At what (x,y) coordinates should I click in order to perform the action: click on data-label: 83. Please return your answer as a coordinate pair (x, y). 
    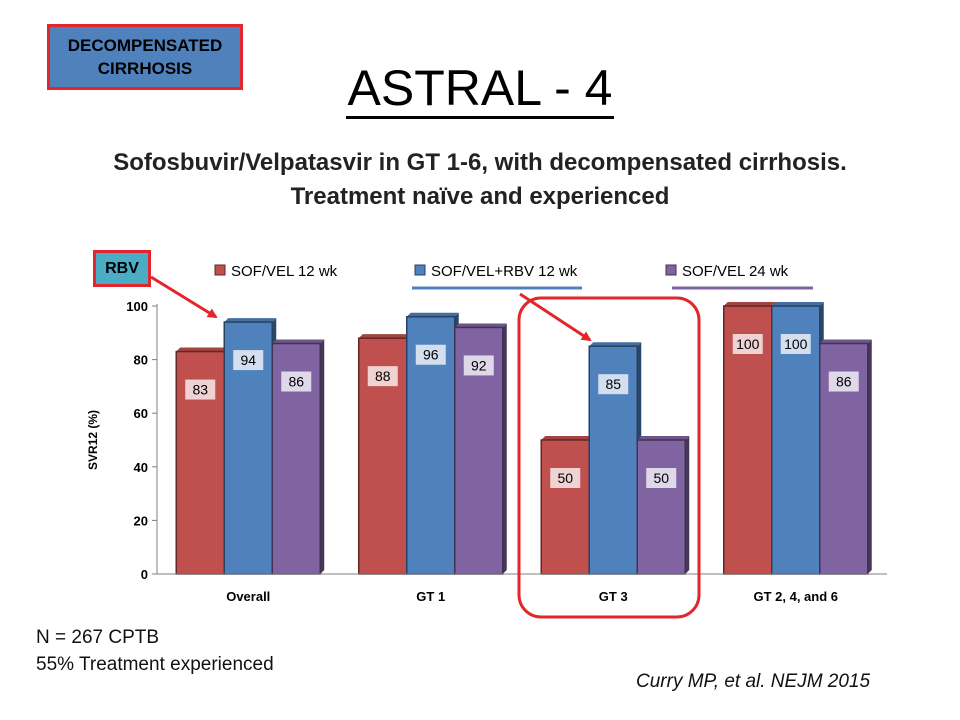
    Looking at the image, I should click on (200, 390).